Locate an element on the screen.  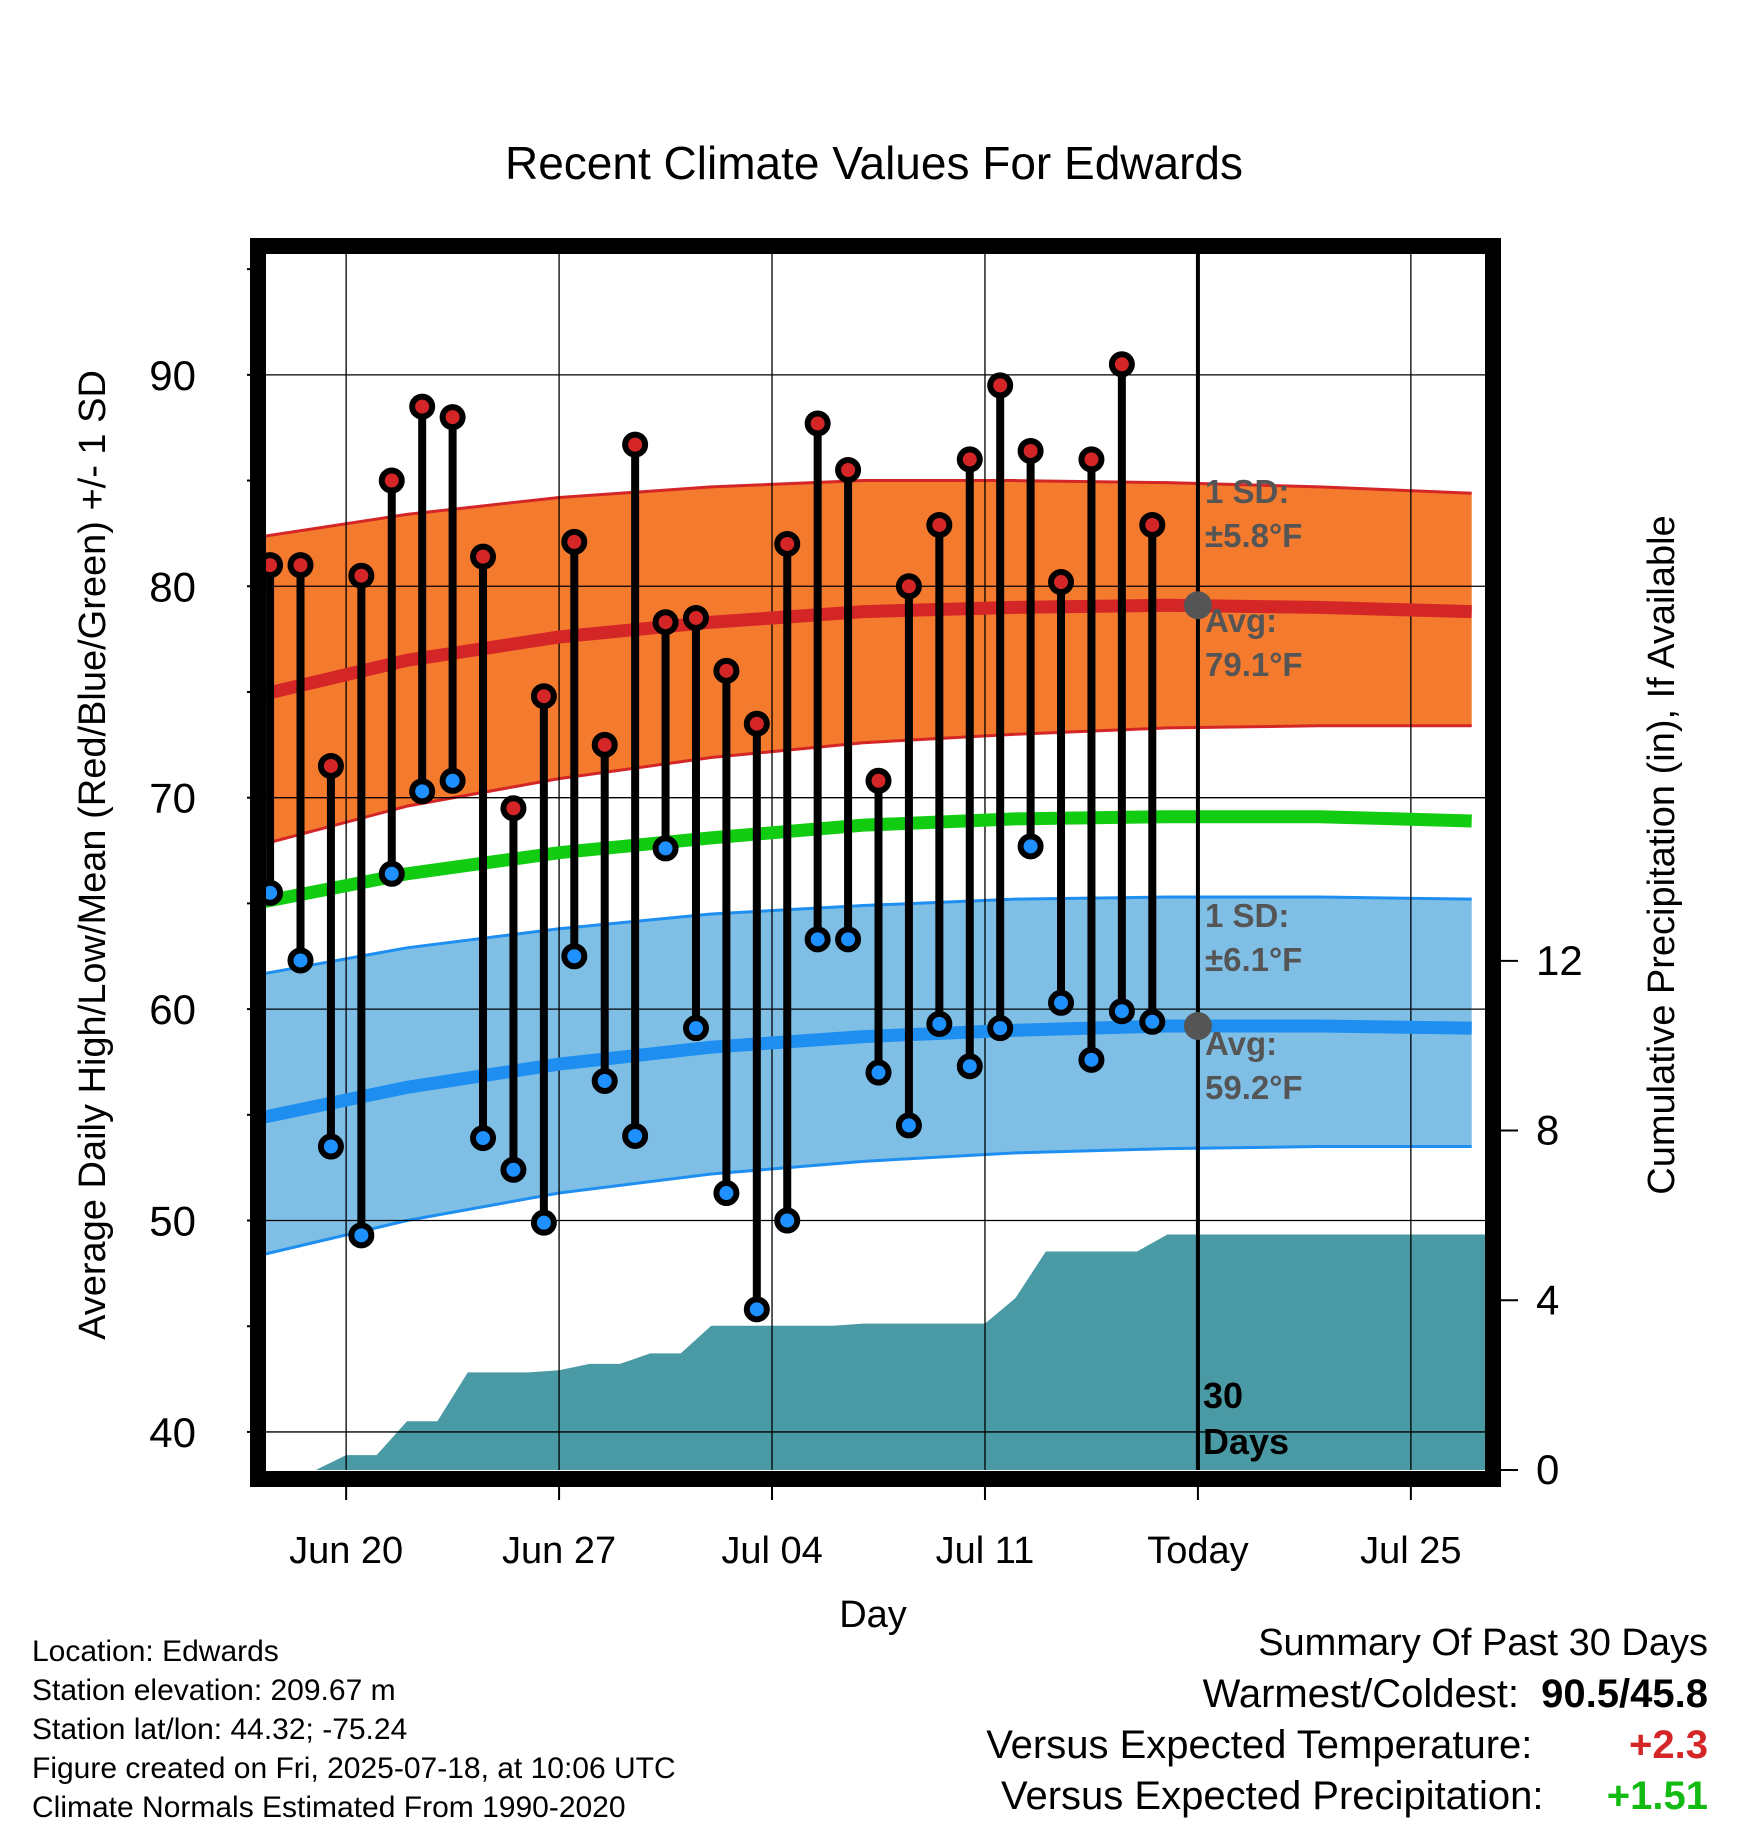
y-tick-label: 50 is located at coordinates (172, 1221).